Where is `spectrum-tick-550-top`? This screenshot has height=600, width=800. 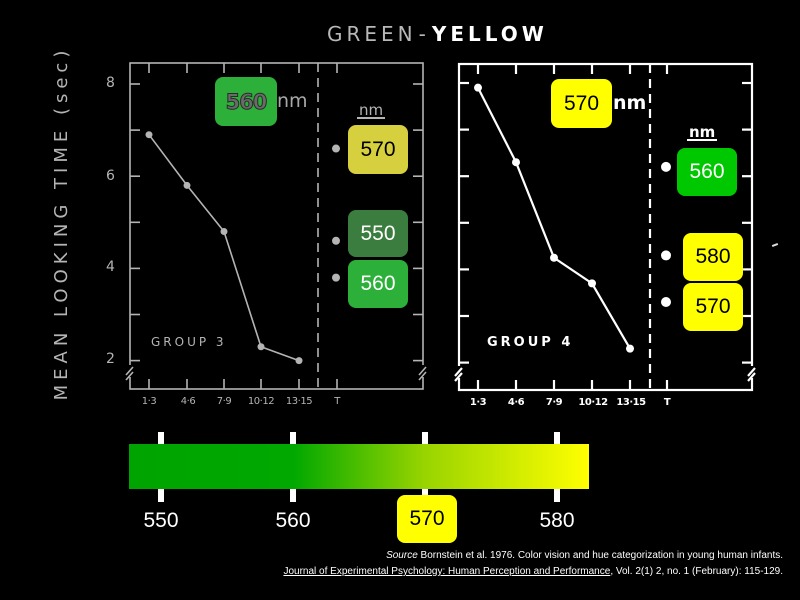
spectrum-tick-550-top is located at coordinates (161, 438).